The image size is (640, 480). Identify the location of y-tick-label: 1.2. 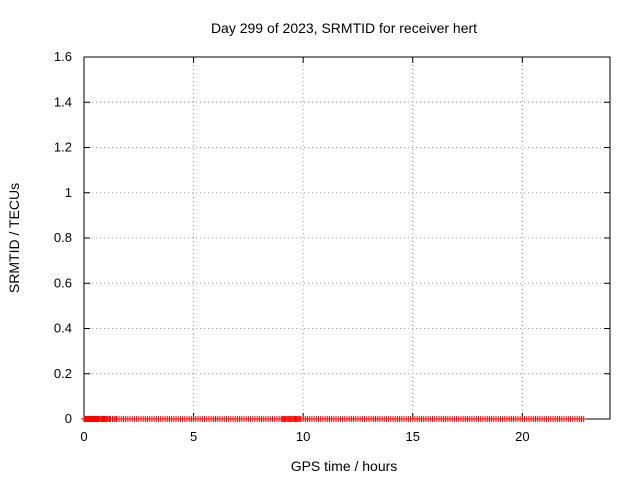
(63, 147).